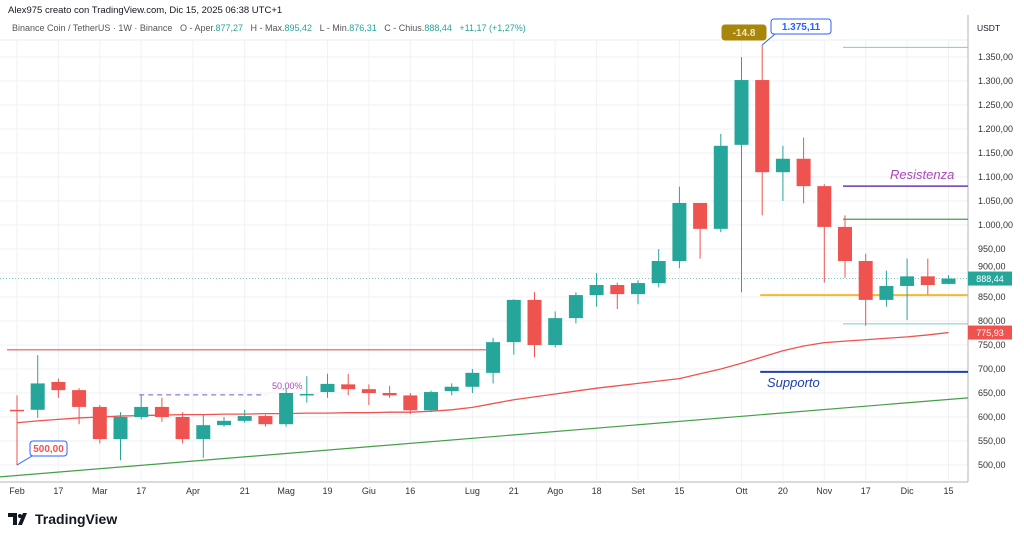  I want to click on close-value: 888,44, so click(438, 28).